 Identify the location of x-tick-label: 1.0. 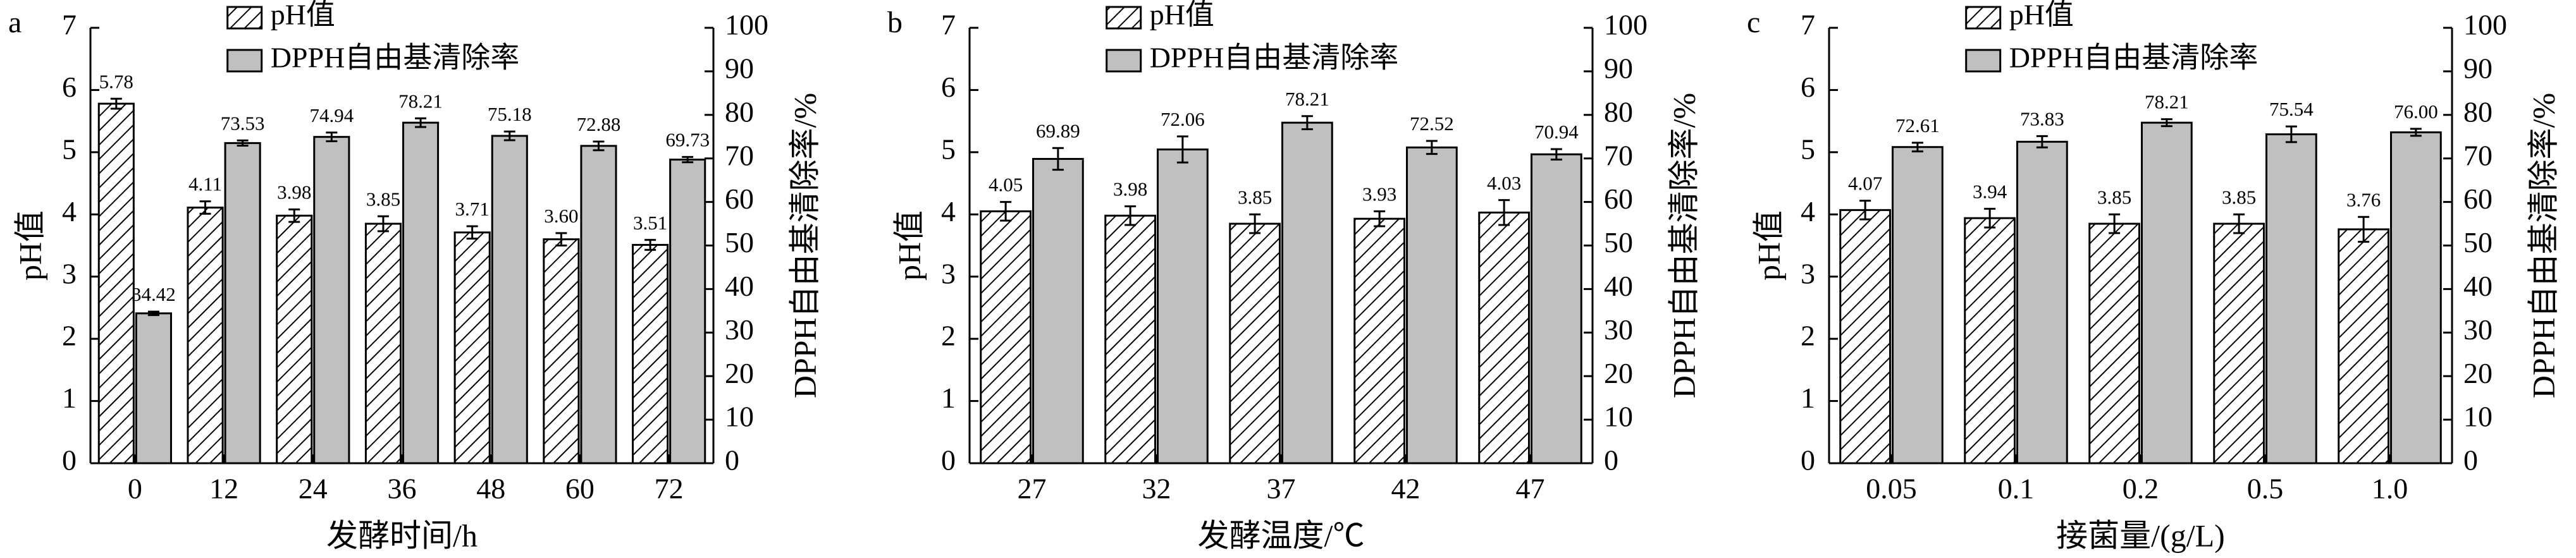
(2390, 489).